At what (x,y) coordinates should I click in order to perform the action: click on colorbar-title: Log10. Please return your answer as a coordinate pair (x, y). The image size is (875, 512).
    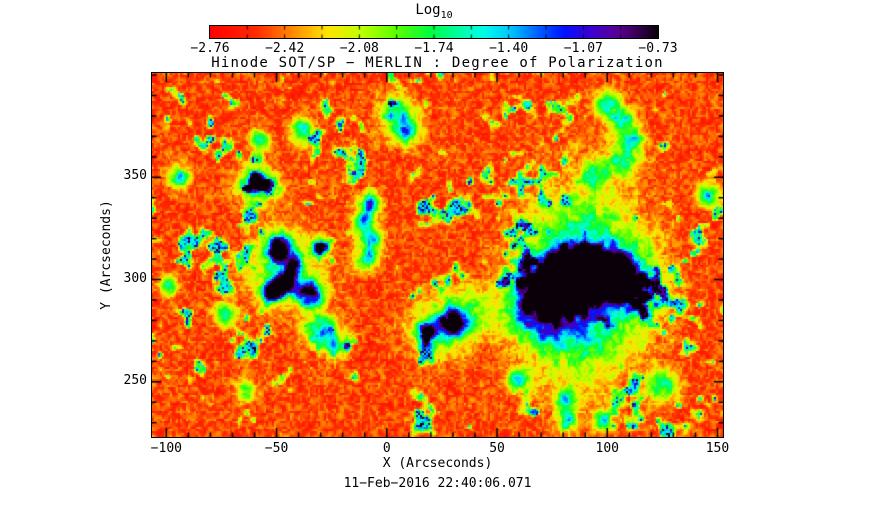
    Looking at the image, I should click on (434, 11).